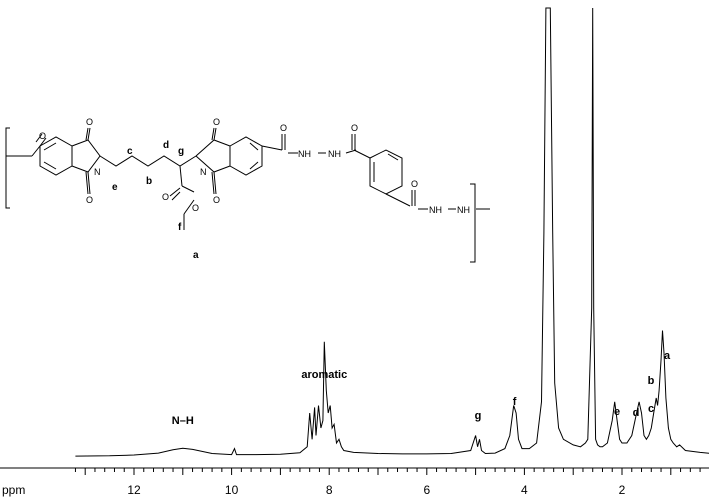  Describe the element at coordinates (181, 151) in the screenshot. I see `structure-label-g: g` at that location.